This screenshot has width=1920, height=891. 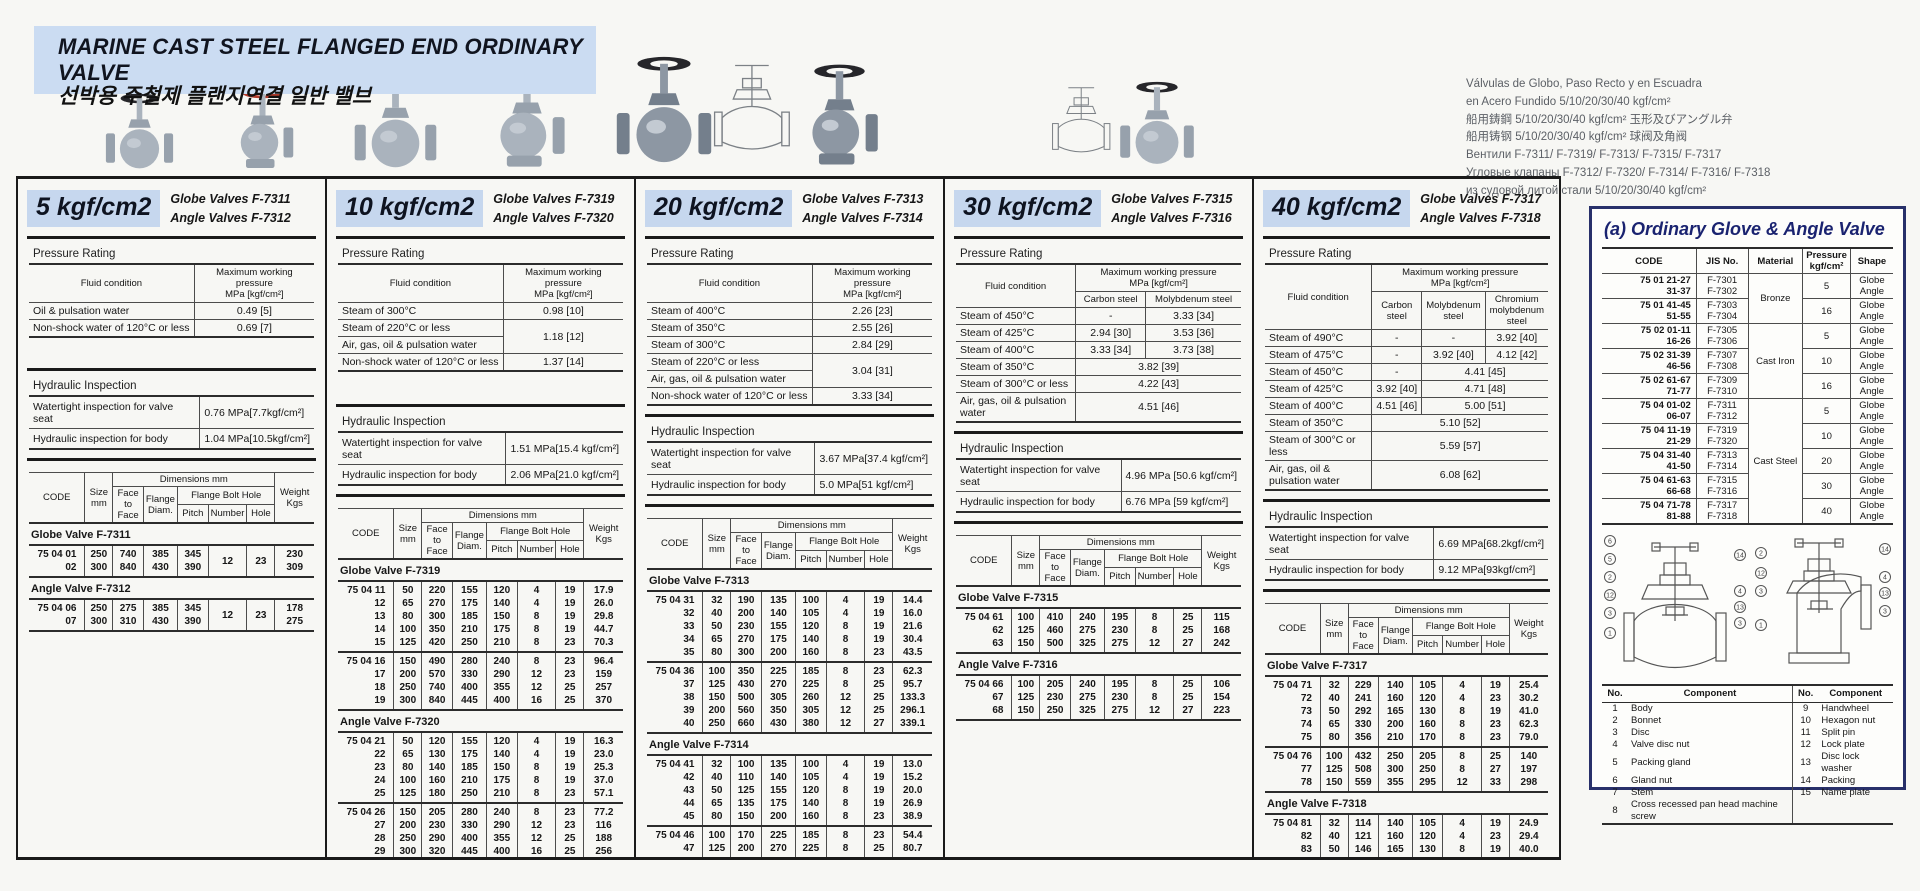 I want to click on steel-type-header: Chromium molybdenum steel, so click(x=1516, y=310).